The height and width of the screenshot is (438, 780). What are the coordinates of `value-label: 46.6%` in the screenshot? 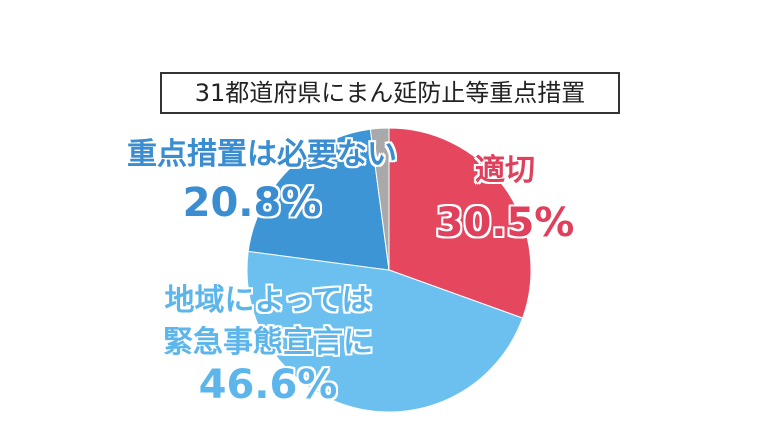 It's located at (268, 385).